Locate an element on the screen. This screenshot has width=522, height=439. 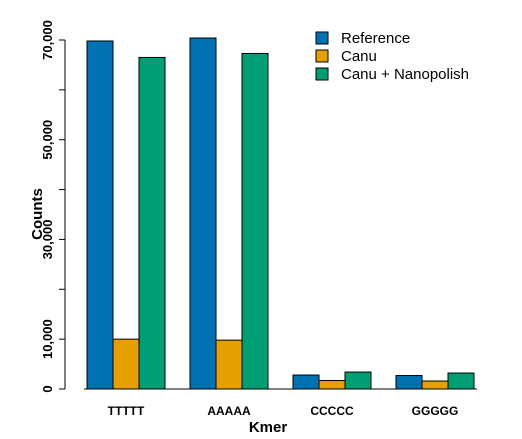
bar-ggggg-canu-nanopolish is located at coordinates (461, 381).